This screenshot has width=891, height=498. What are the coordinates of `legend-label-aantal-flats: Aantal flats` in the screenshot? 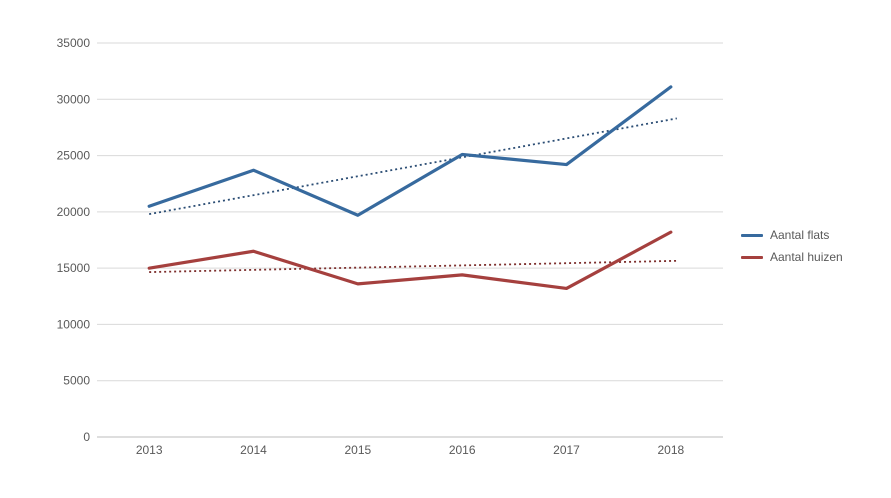 It's located at (800, 235).